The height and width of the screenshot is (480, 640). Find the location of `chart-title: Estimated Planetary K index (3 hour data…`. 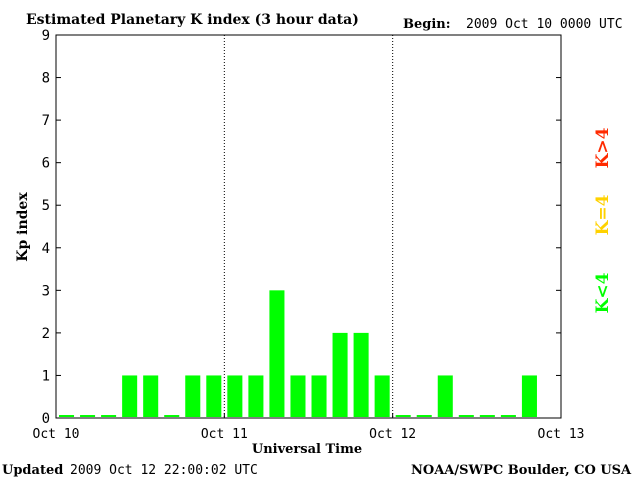

chart-title: Estimated Planetary K index (3 hour data… is located at coordinates (192, 20).